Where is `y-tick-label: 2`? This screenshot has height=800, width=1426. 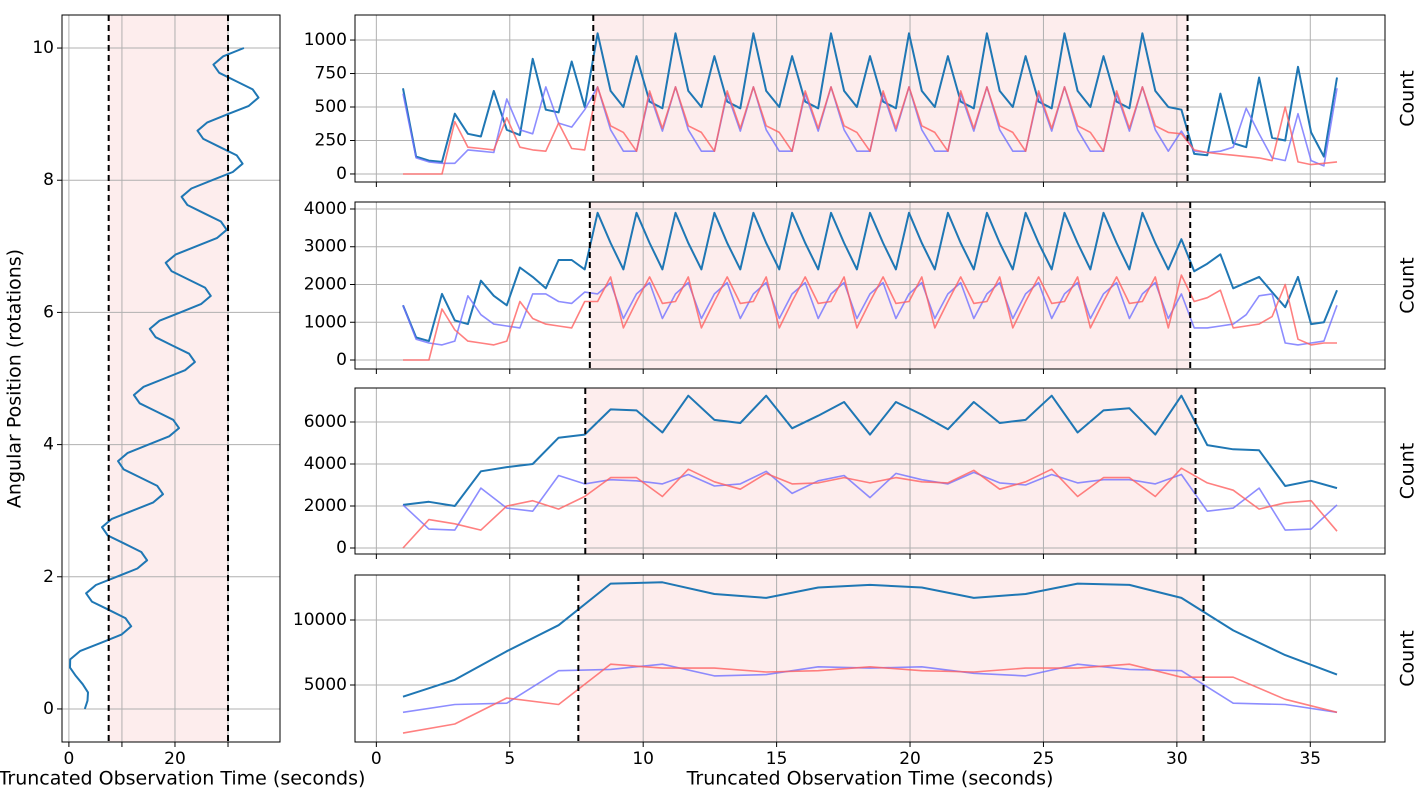
y-tick-label: 2 is located at coordinates (48, 577).